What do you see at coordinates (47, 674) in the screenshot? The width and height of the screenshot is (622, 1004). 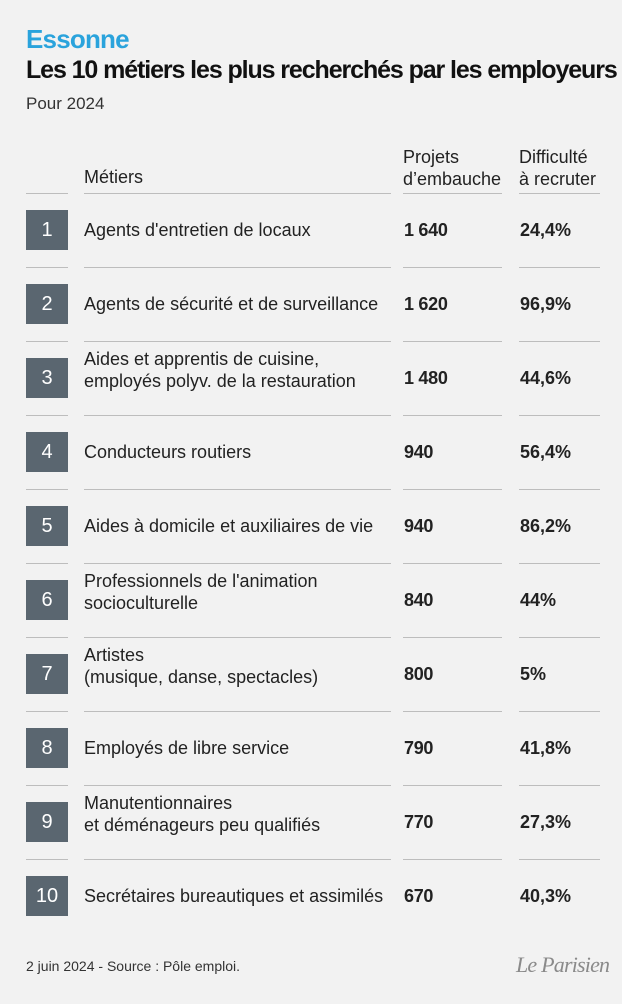 I see `rank-badge: 7` at bounding box center [47, 674].